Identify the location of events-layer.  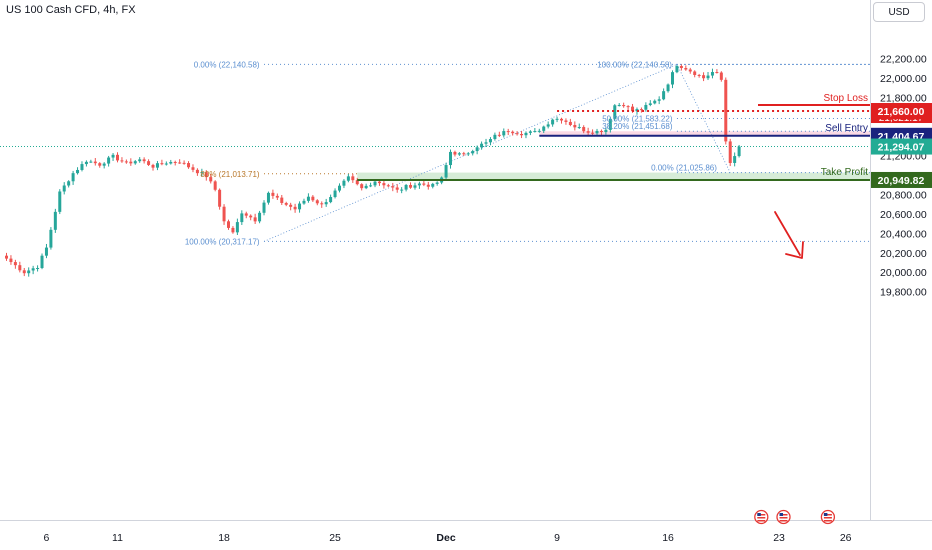
(795, 517).